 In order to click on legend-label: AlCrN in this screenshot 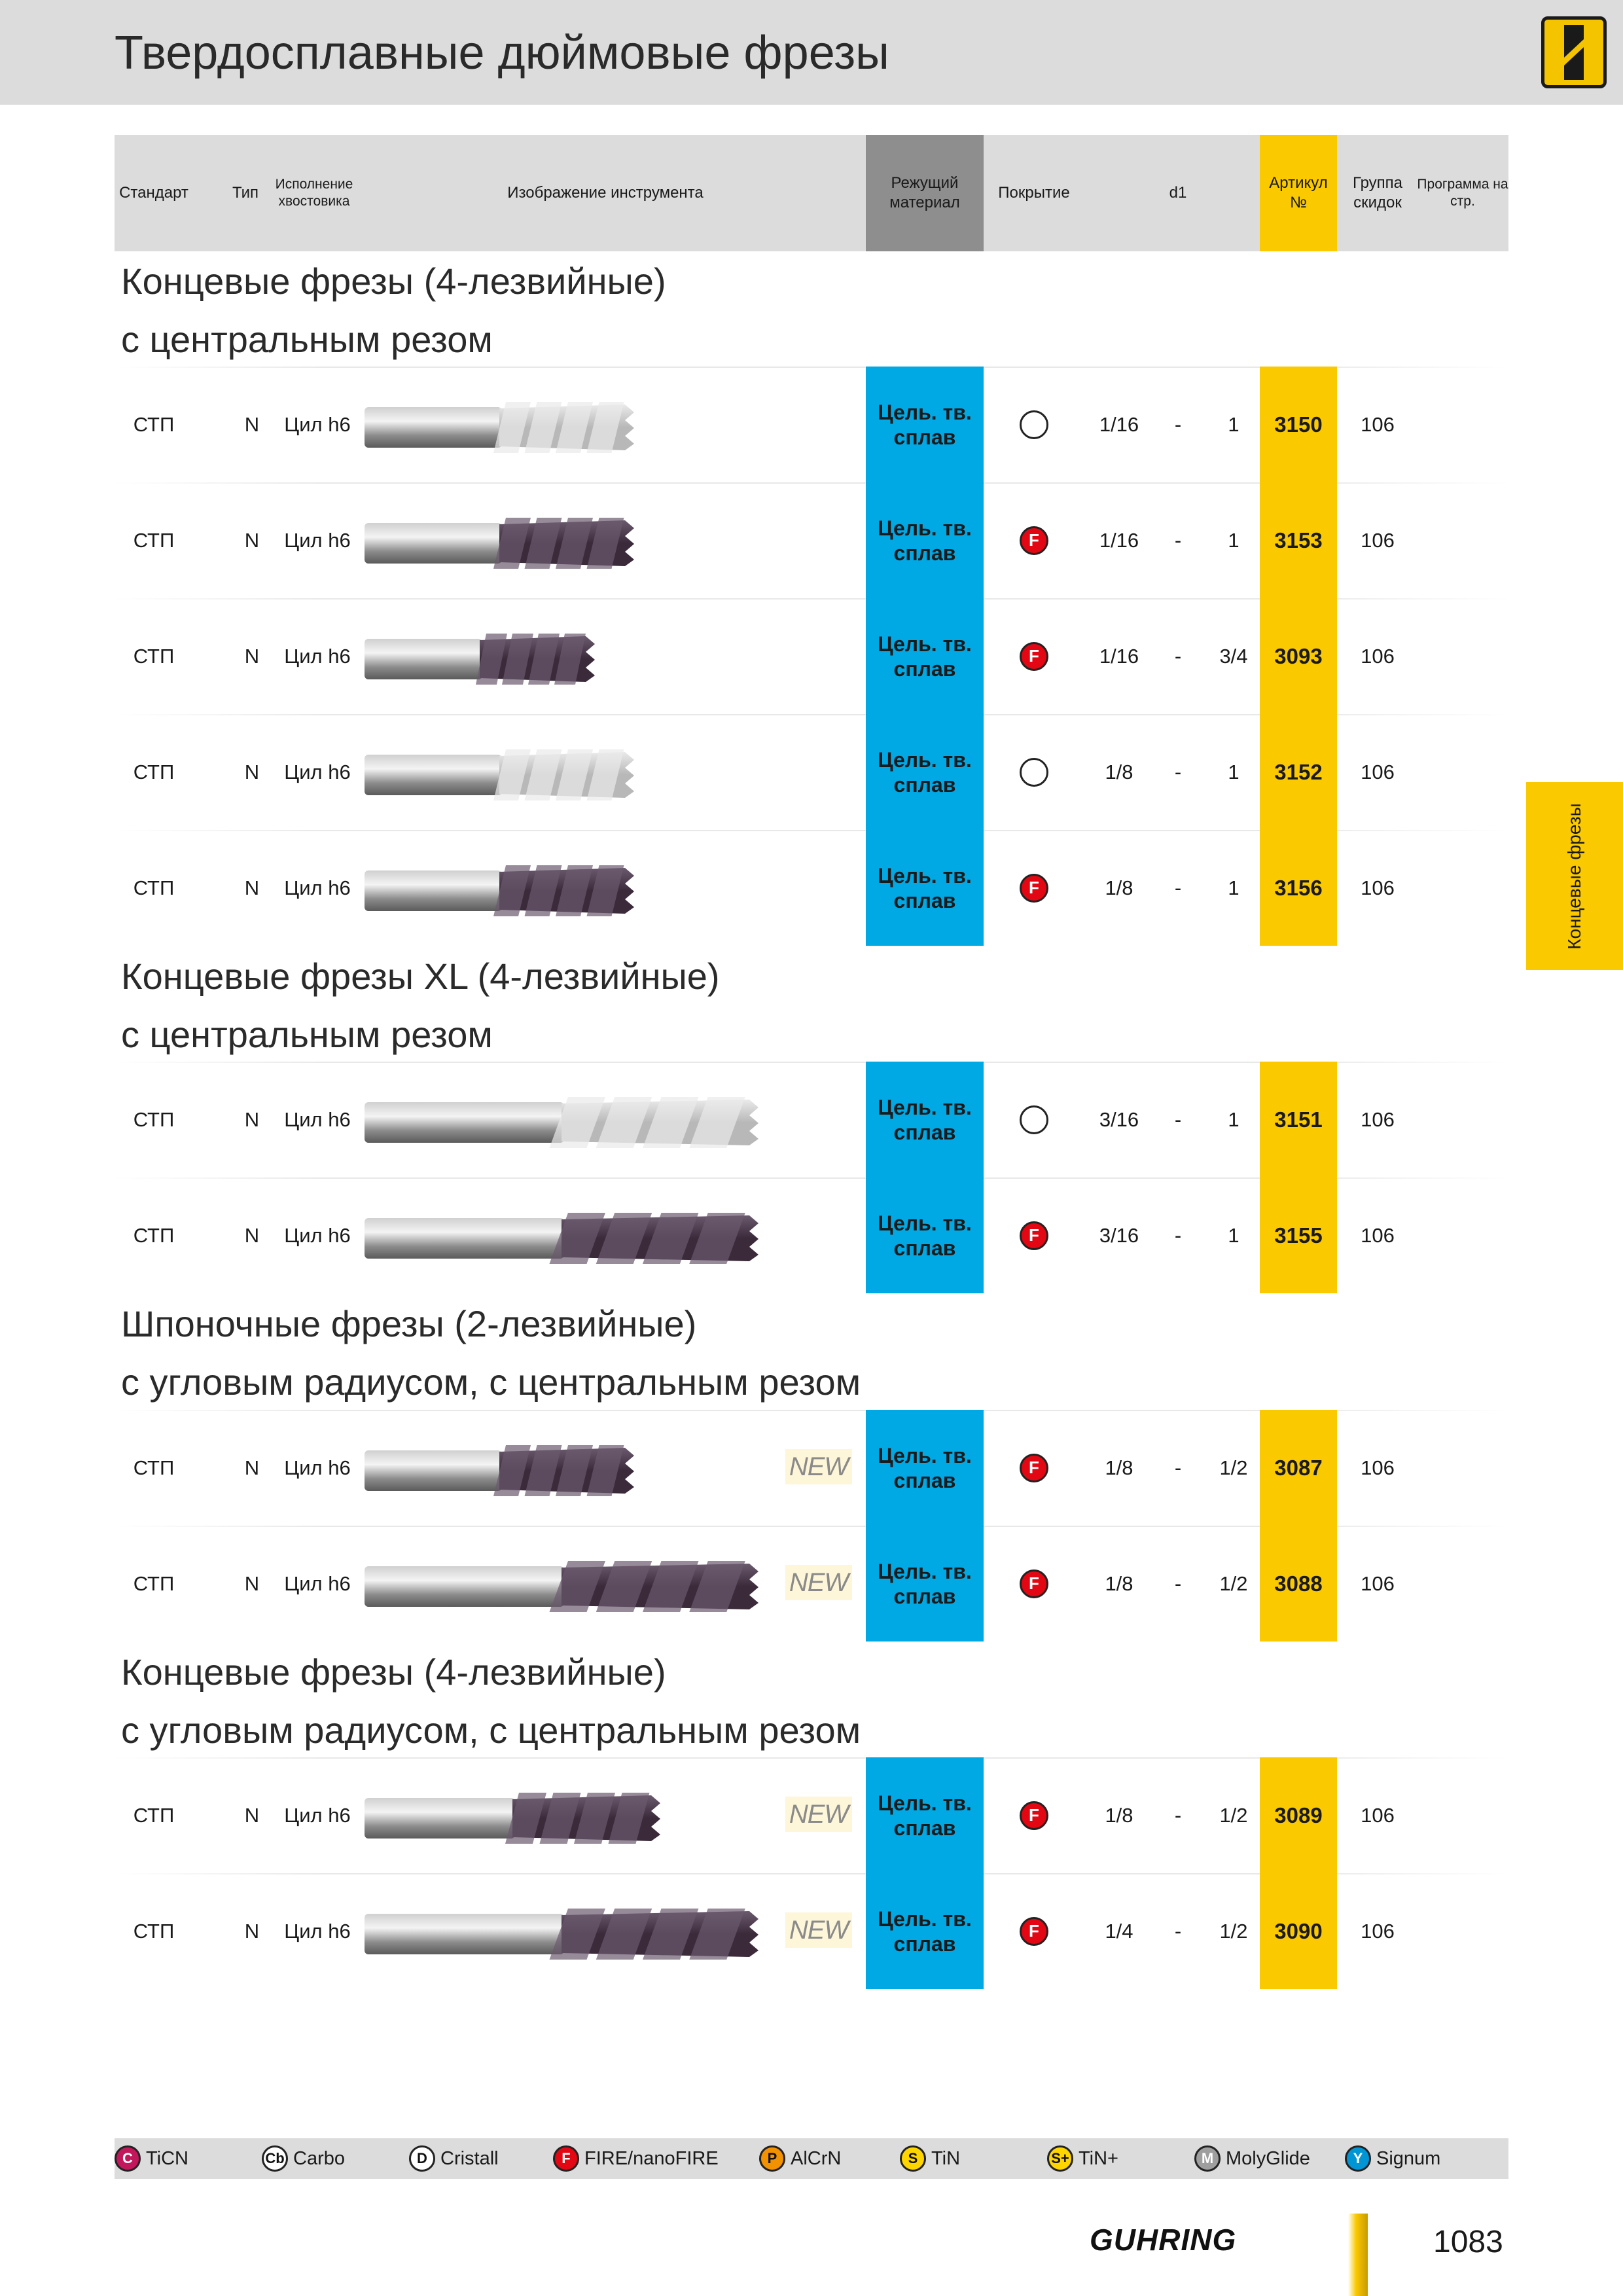, I will do `click(816, 2158)`.